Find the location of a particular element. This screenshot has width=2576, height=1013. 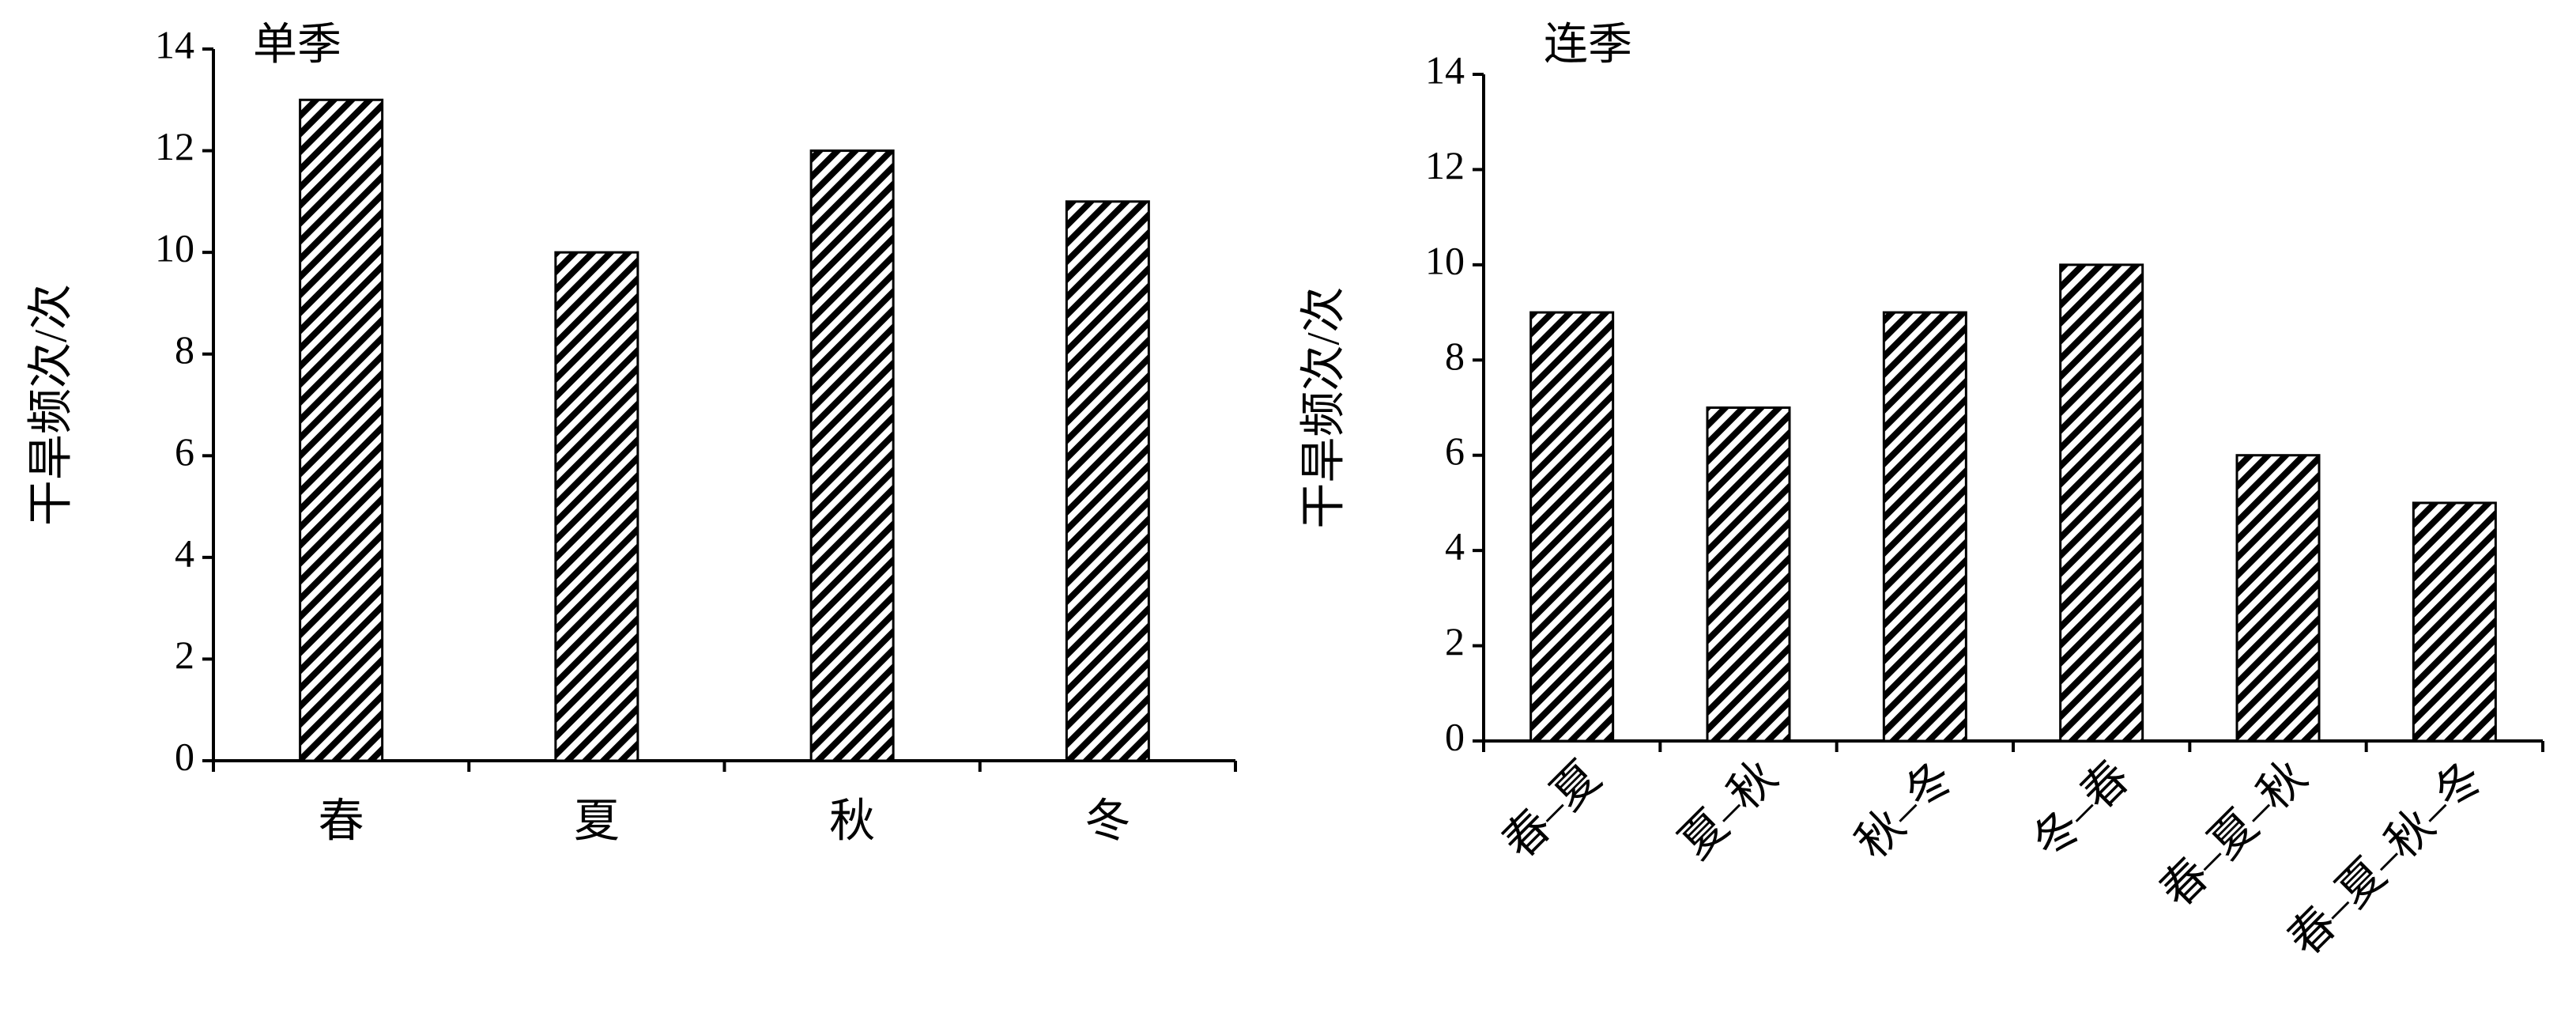

x-tick-label: 秋 is located at coordinates (852, 820).